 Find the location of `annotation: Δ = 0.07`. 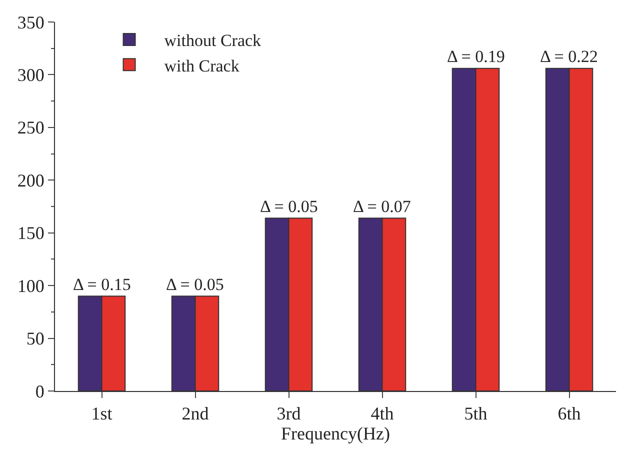

annotation: Δ = 0.07 is located at coordinates (382, 206).